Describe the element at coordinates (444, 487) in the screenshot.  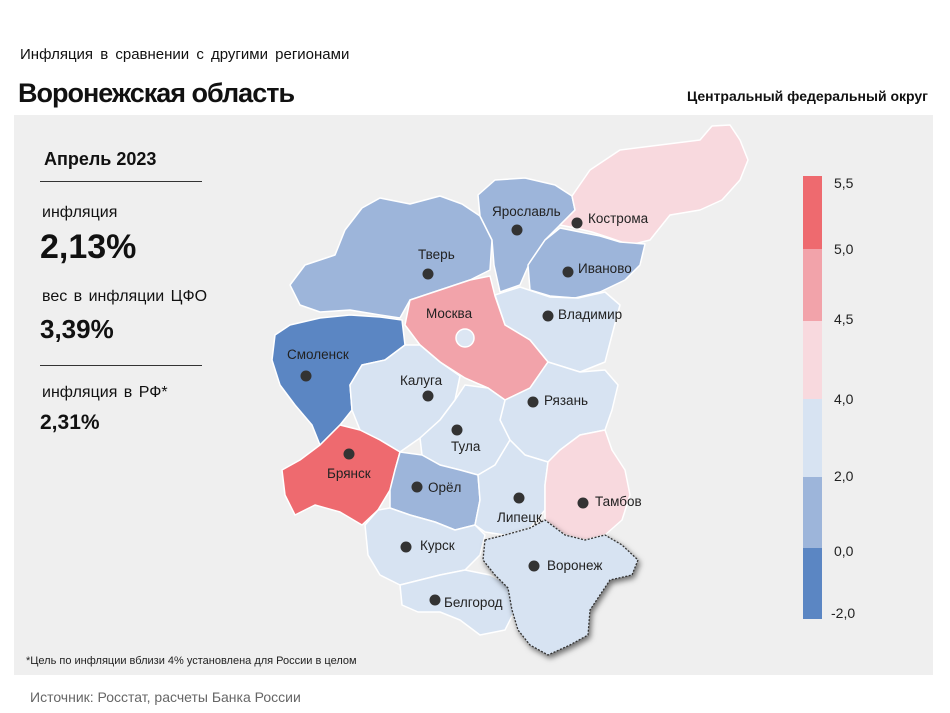
I see `city-label-orel: Орёл` at that location.